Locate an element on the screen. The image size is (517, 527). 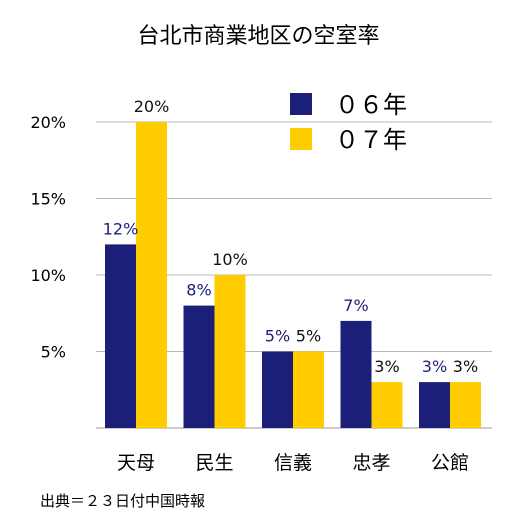
x-axis-ticks: 天母 民生 信義 忠孝 公館 is located at coordinates (293, 463).